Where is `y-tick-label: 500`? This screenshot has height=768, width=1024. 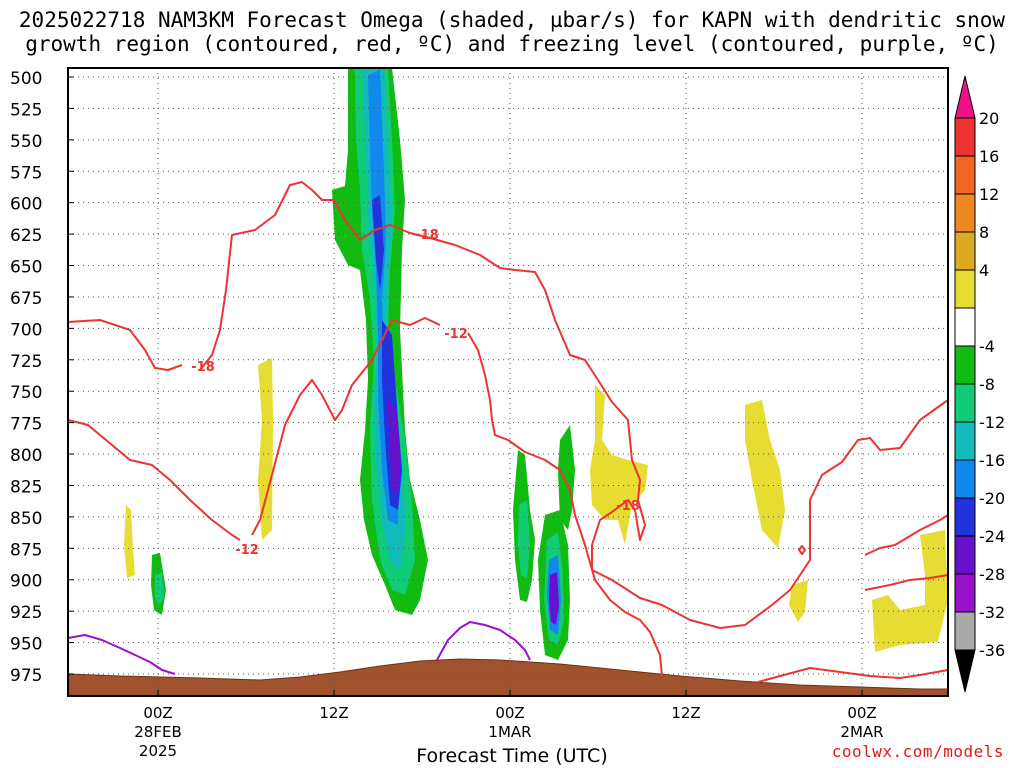 y-tick-label: 500 is located at coordinates (26, 79).